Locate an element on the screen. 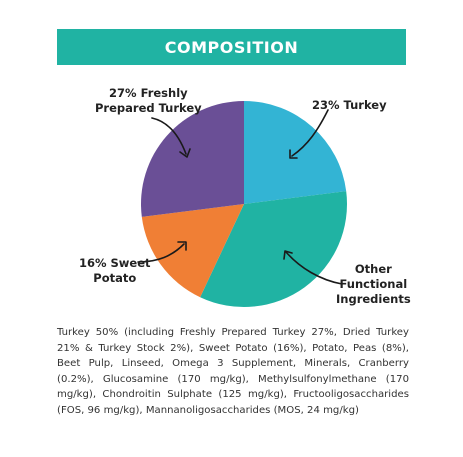 This screenshot has width=463, height=457. label-other-line2: Functional is located at coordinates (373, 284).